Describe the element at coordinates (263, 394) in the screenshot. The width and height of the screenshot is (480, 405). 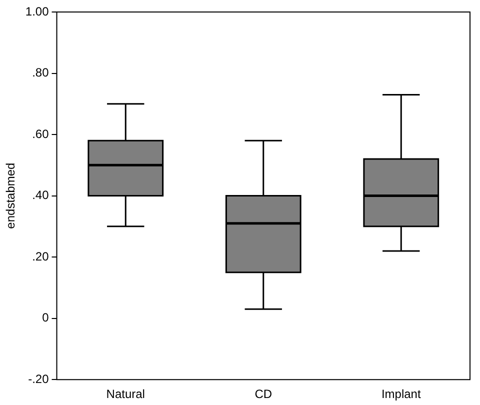
I see `x-tick-label: CD` at that location.